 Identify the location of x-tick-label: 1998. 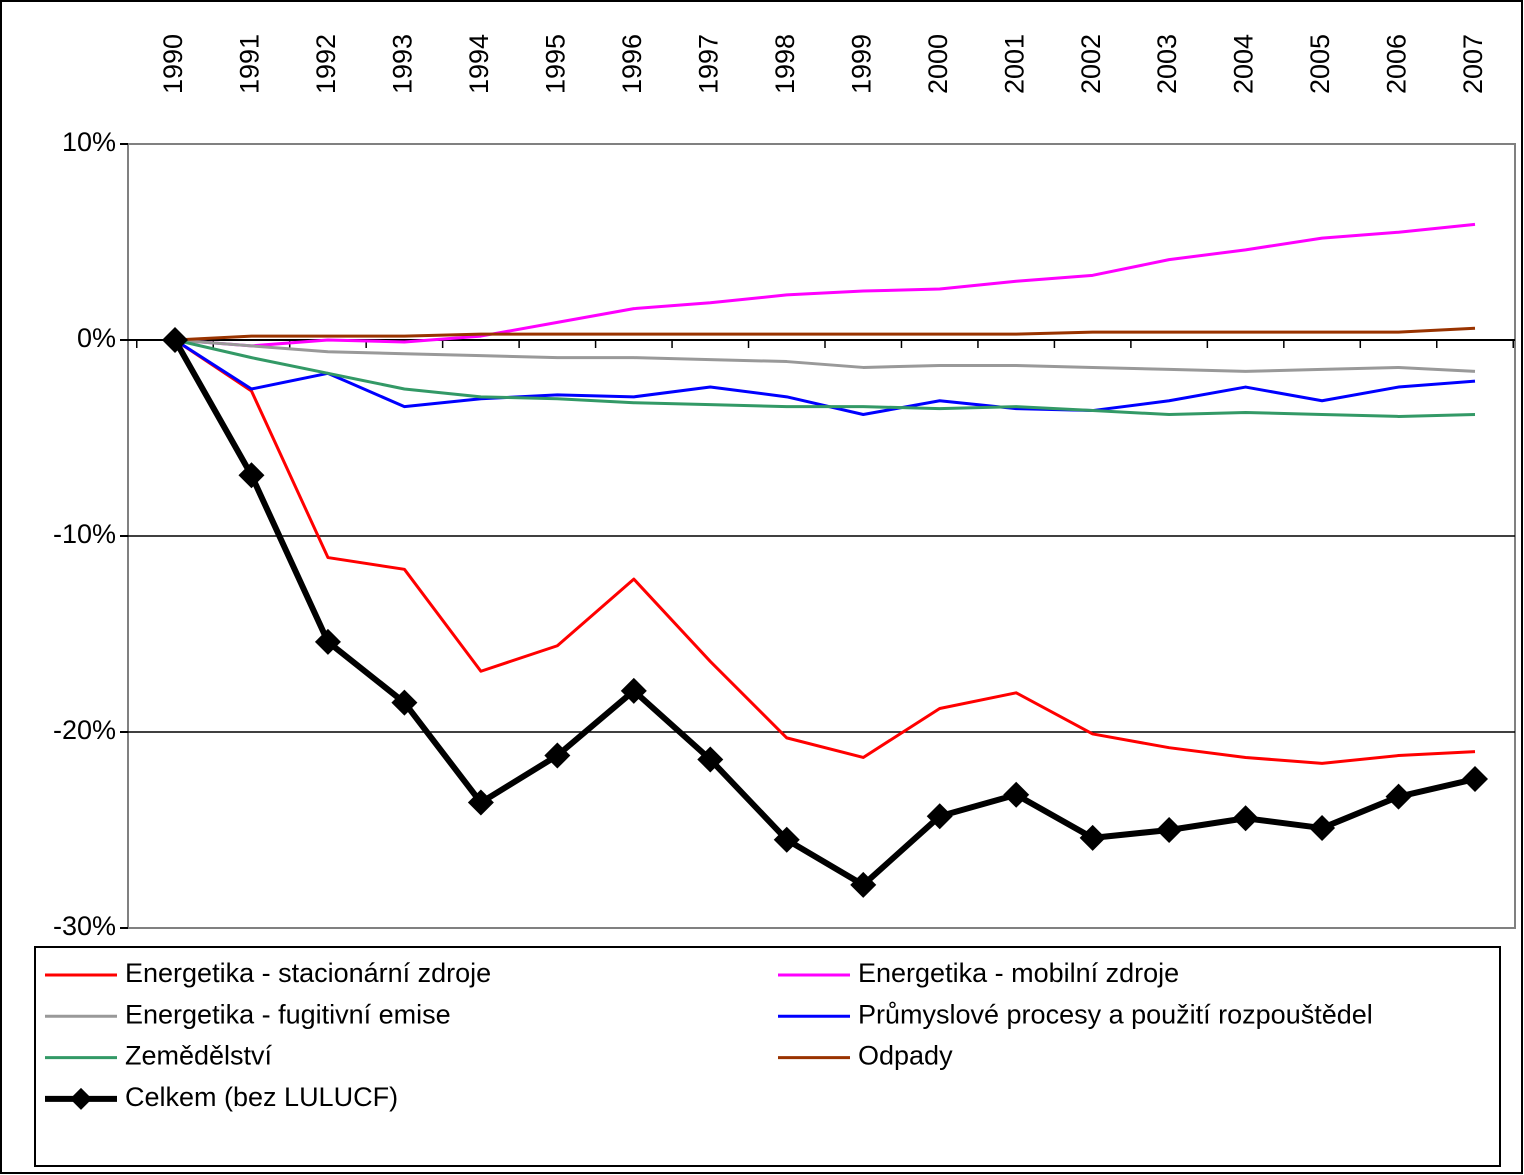
(785, 64).